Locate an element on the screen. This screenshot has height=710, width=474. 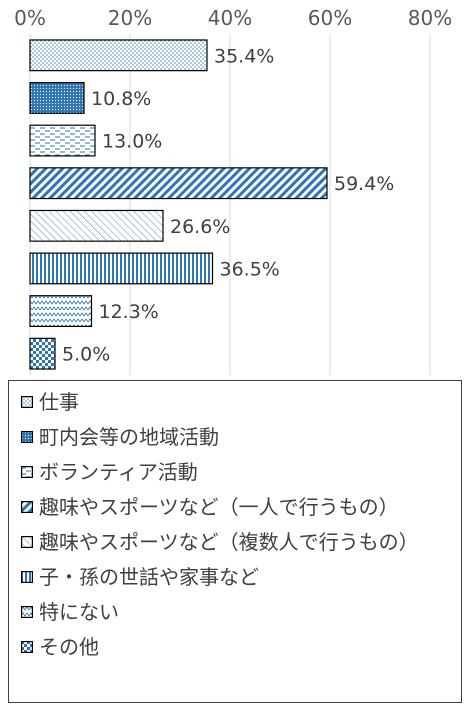
x-tick-label: 80% is located at coordinates (430, 18).